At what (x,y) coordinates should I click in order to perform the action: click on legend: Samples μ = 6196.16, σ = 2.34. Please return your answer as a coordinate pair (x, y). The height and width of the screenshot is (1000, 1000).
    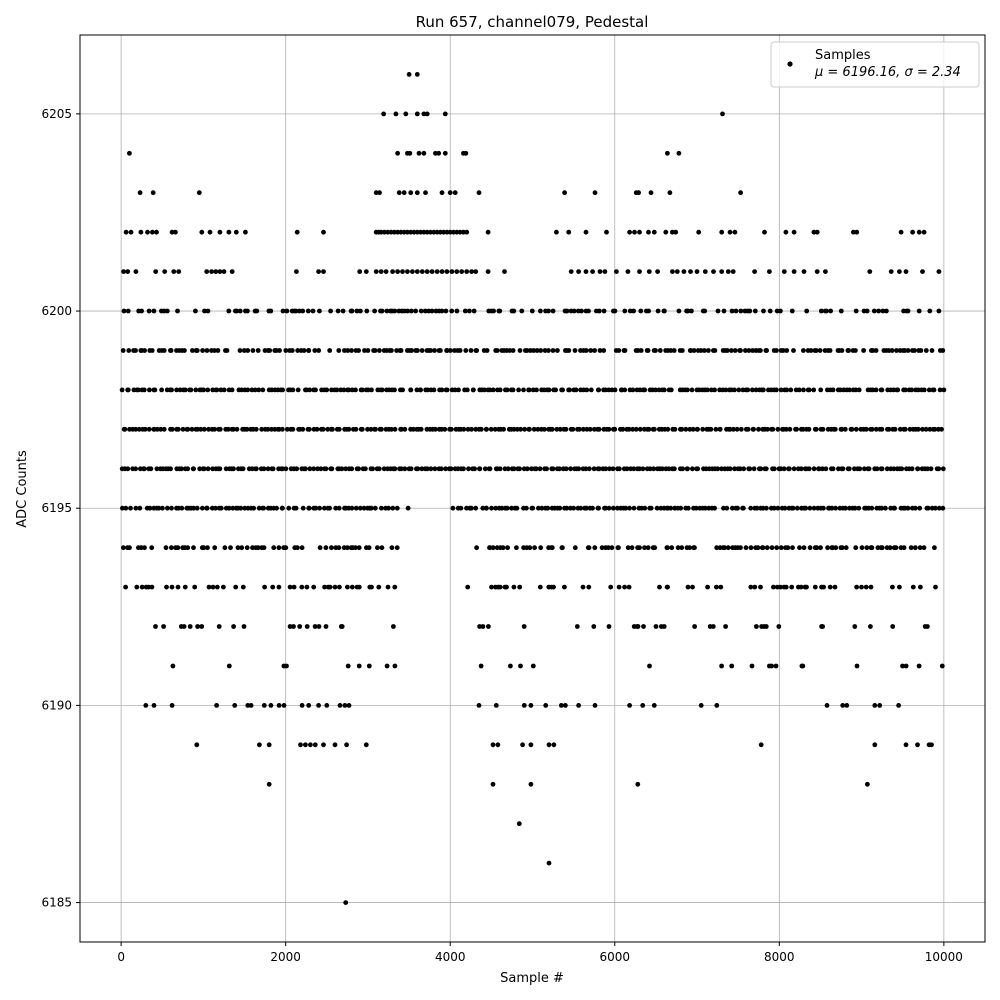
    Looking at the image, I should click on (875, 64).